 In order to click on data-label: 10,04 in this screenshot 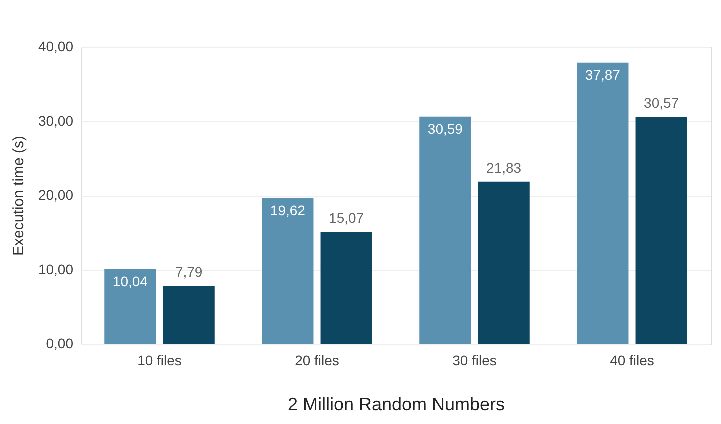, I will do `click(130, 281)`.